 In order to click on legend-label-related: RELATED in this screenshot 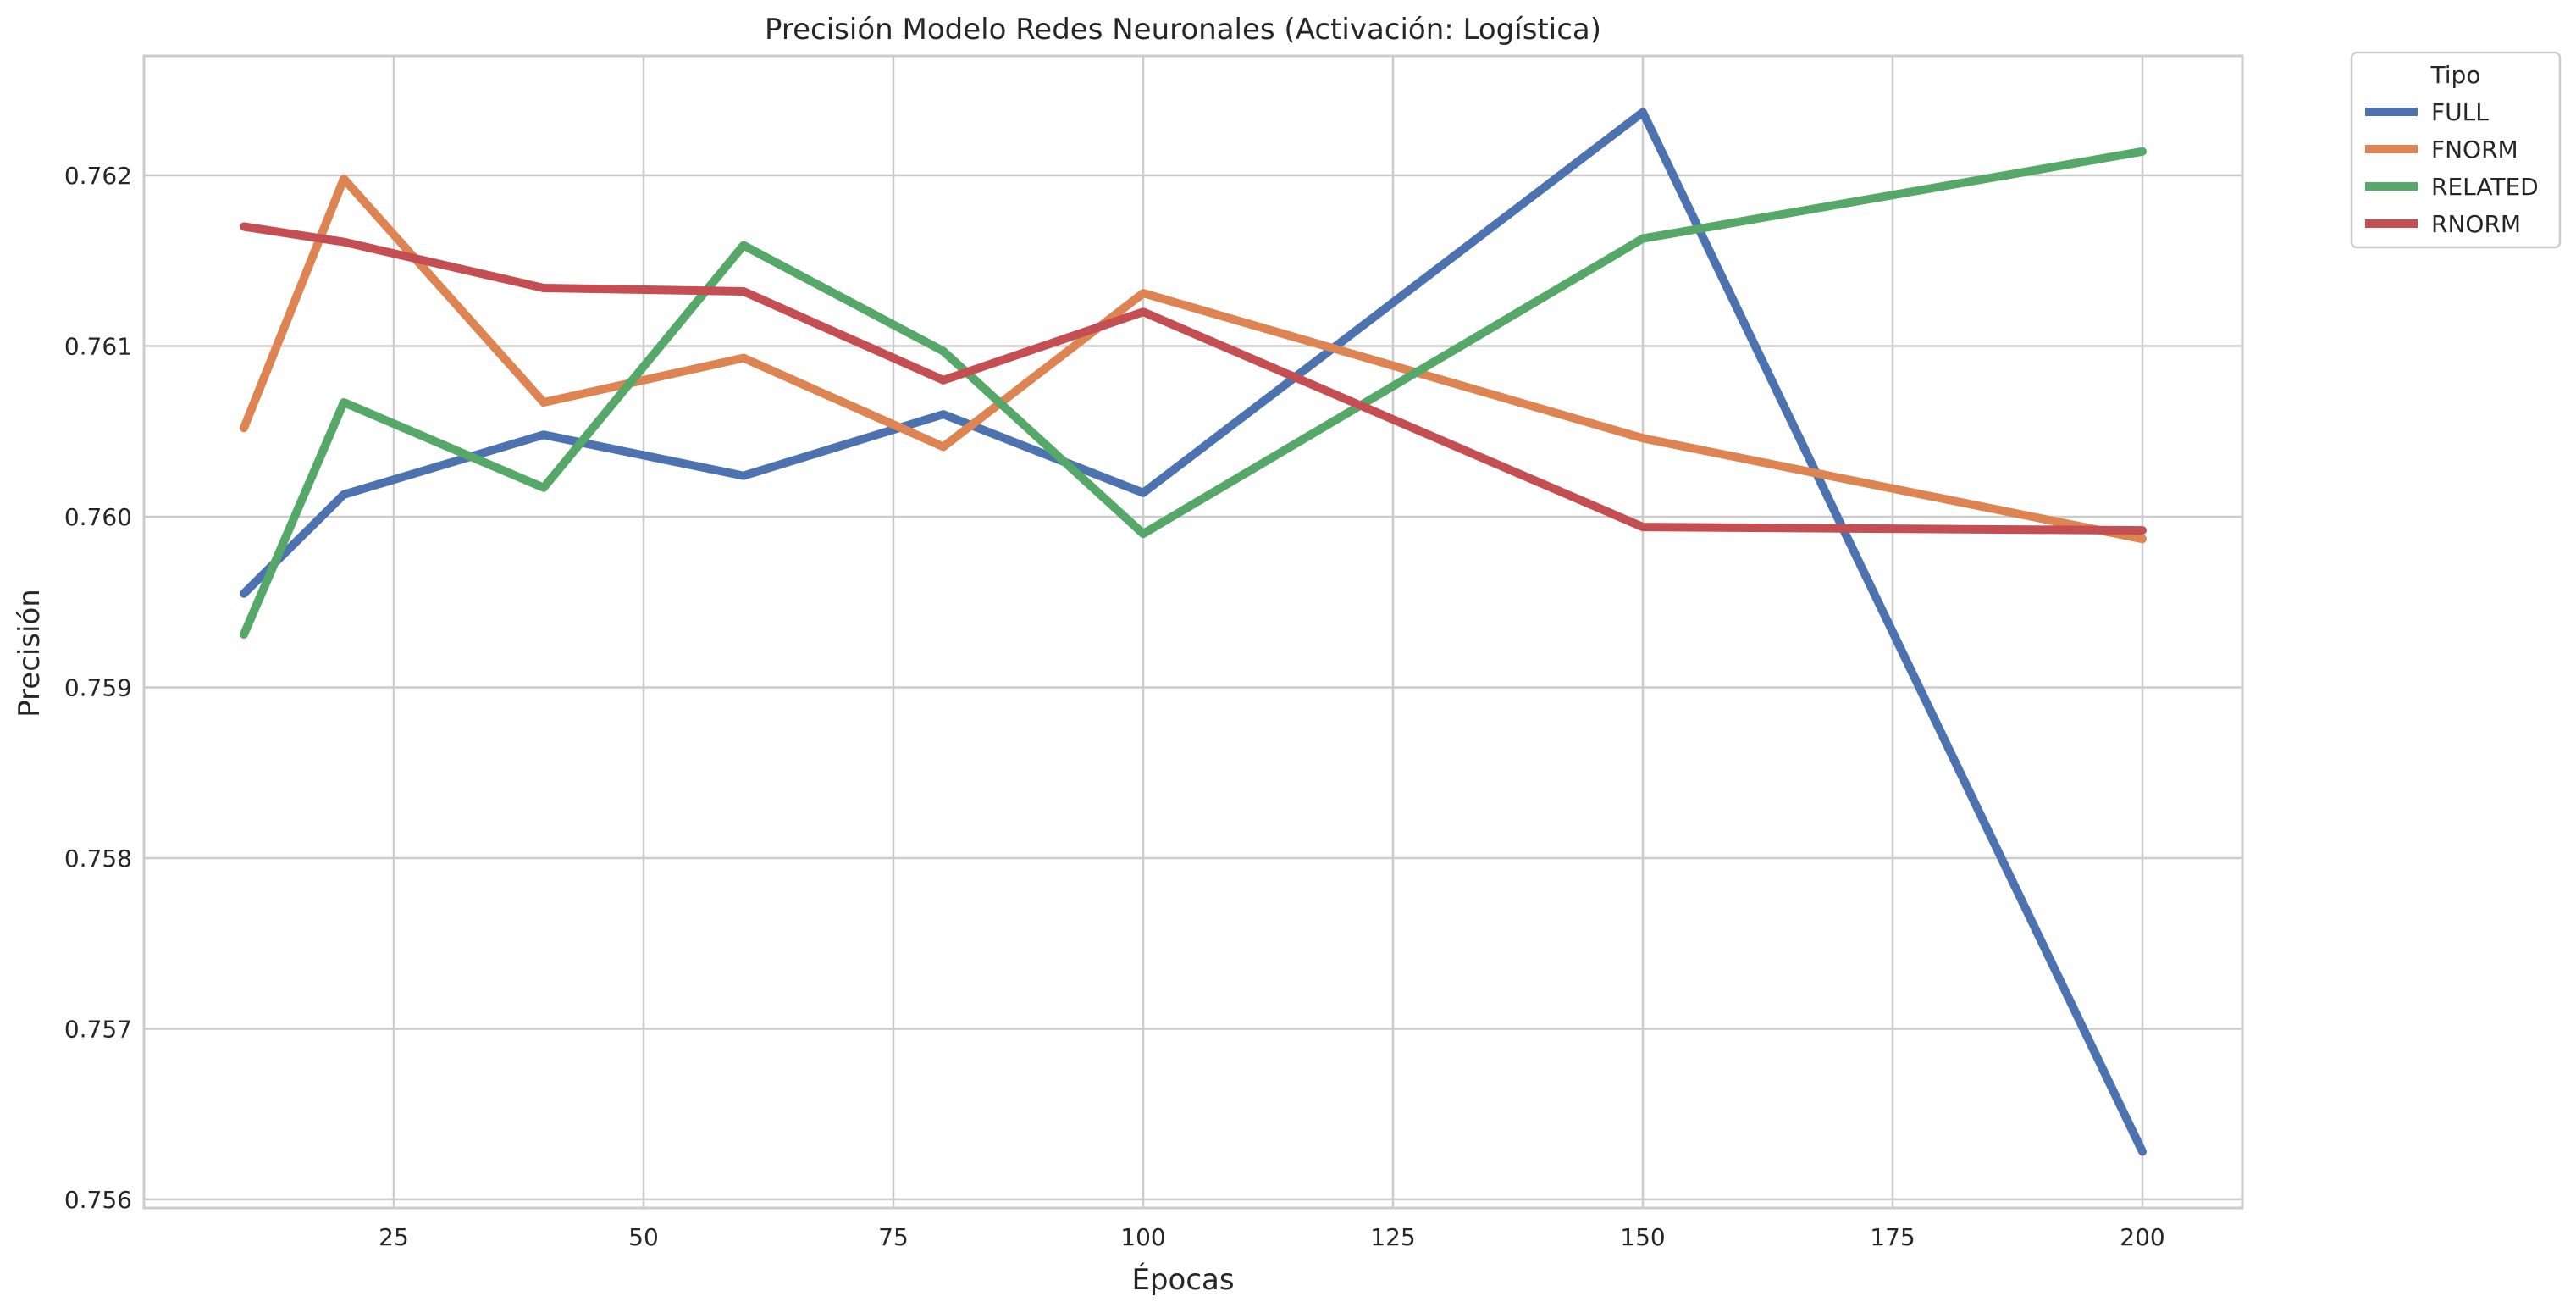, I will do `click(2485, 187)`.